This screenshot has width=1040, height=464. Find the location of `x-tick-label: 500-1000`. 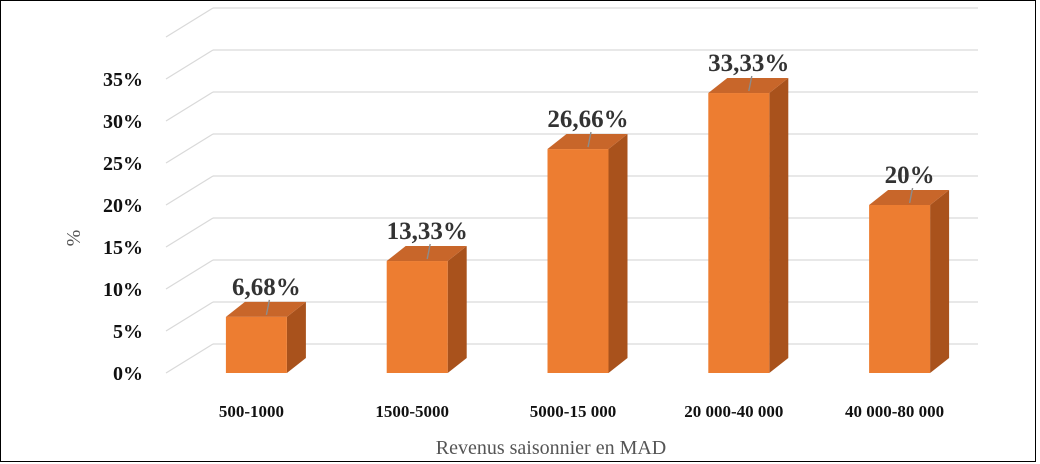

x-tick-label: 500-1000 is located at coordinates (251, 411).